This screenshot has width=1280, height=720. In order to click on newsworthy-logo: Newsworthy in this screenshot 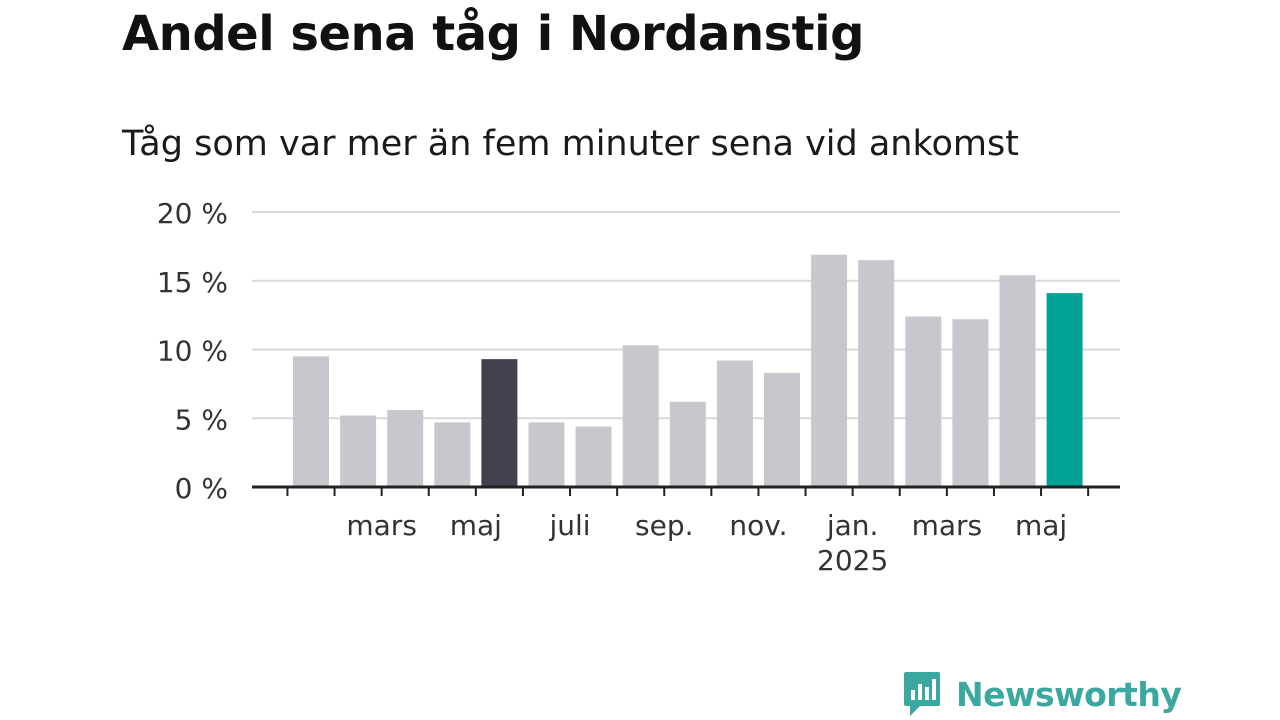, I will do `click(1042, 694)`.